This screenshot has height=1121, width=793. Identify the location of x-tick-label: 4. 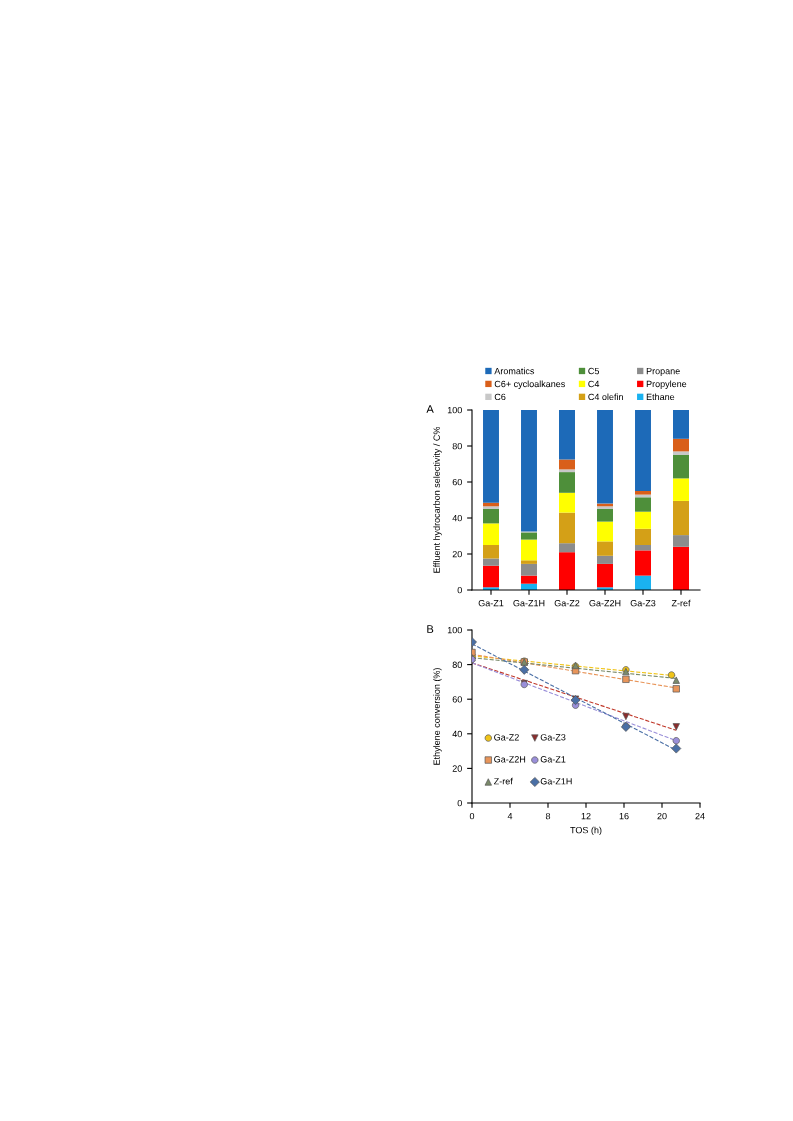
(510, 816).